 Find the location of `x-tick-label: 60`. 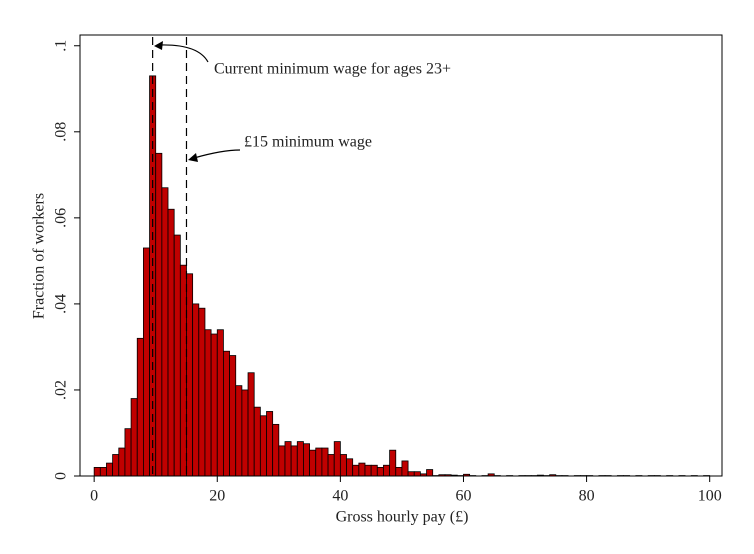

x-tick-label: 60 is located at coordinates (463, 496).